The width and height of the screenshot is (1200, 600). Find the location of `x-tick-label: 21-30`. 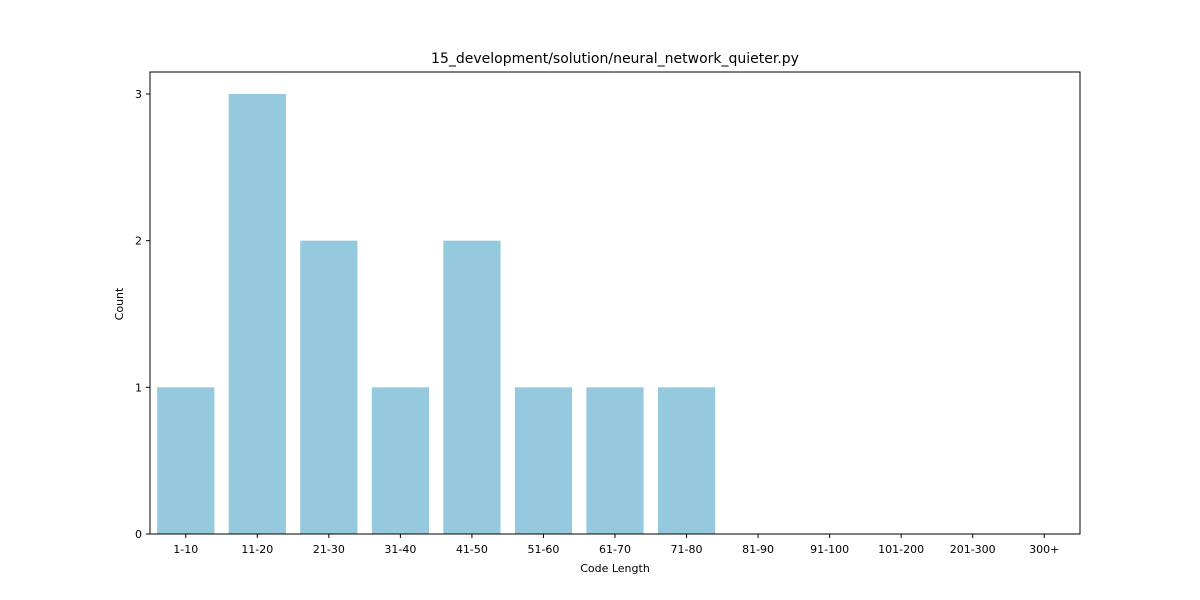

x-tick-label: 21-30 is located at coordinates (329, 549).